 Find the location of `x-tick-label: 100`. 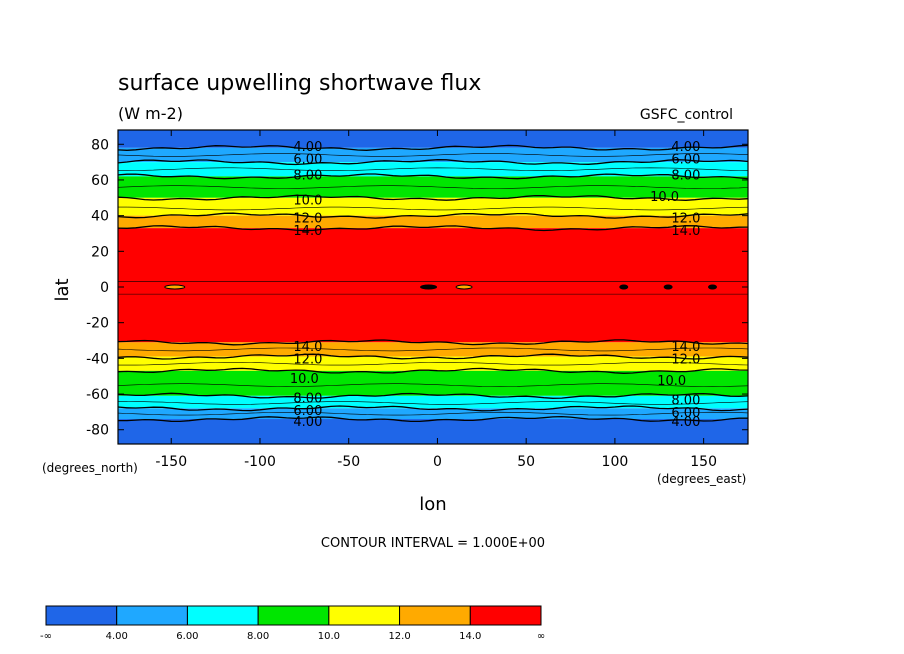

x-tick-label: 100 is located at coordinates (615, 462).